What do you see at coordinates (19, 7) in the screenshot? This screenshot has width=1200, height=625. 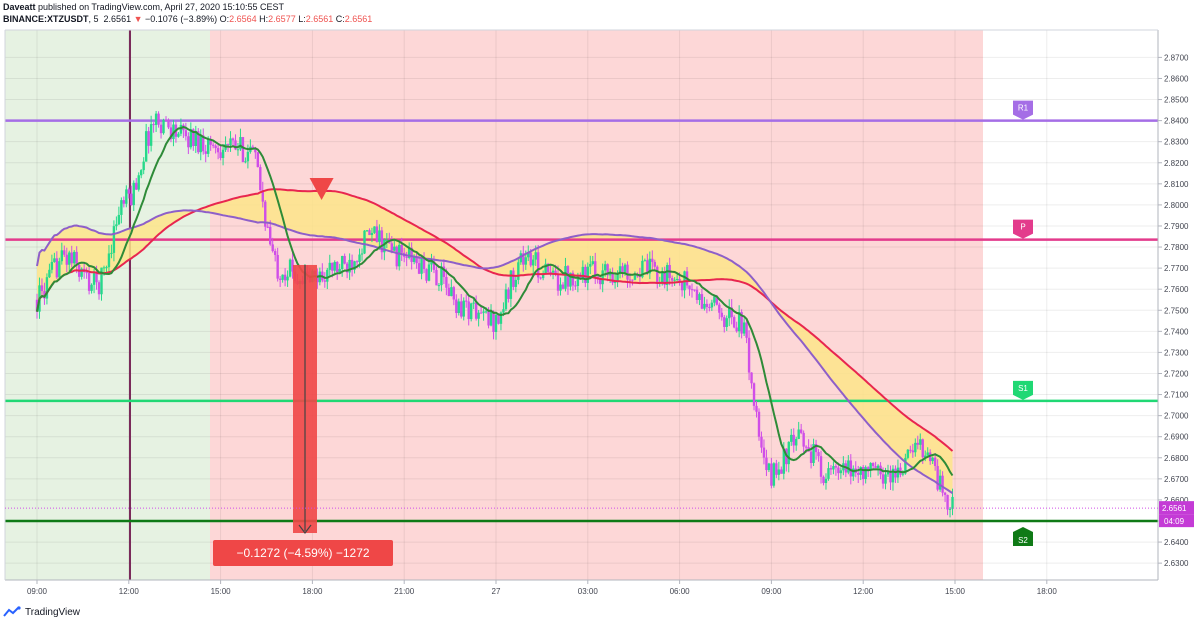 I see `author-name: Daveatt` at bounding box center [19, 7].